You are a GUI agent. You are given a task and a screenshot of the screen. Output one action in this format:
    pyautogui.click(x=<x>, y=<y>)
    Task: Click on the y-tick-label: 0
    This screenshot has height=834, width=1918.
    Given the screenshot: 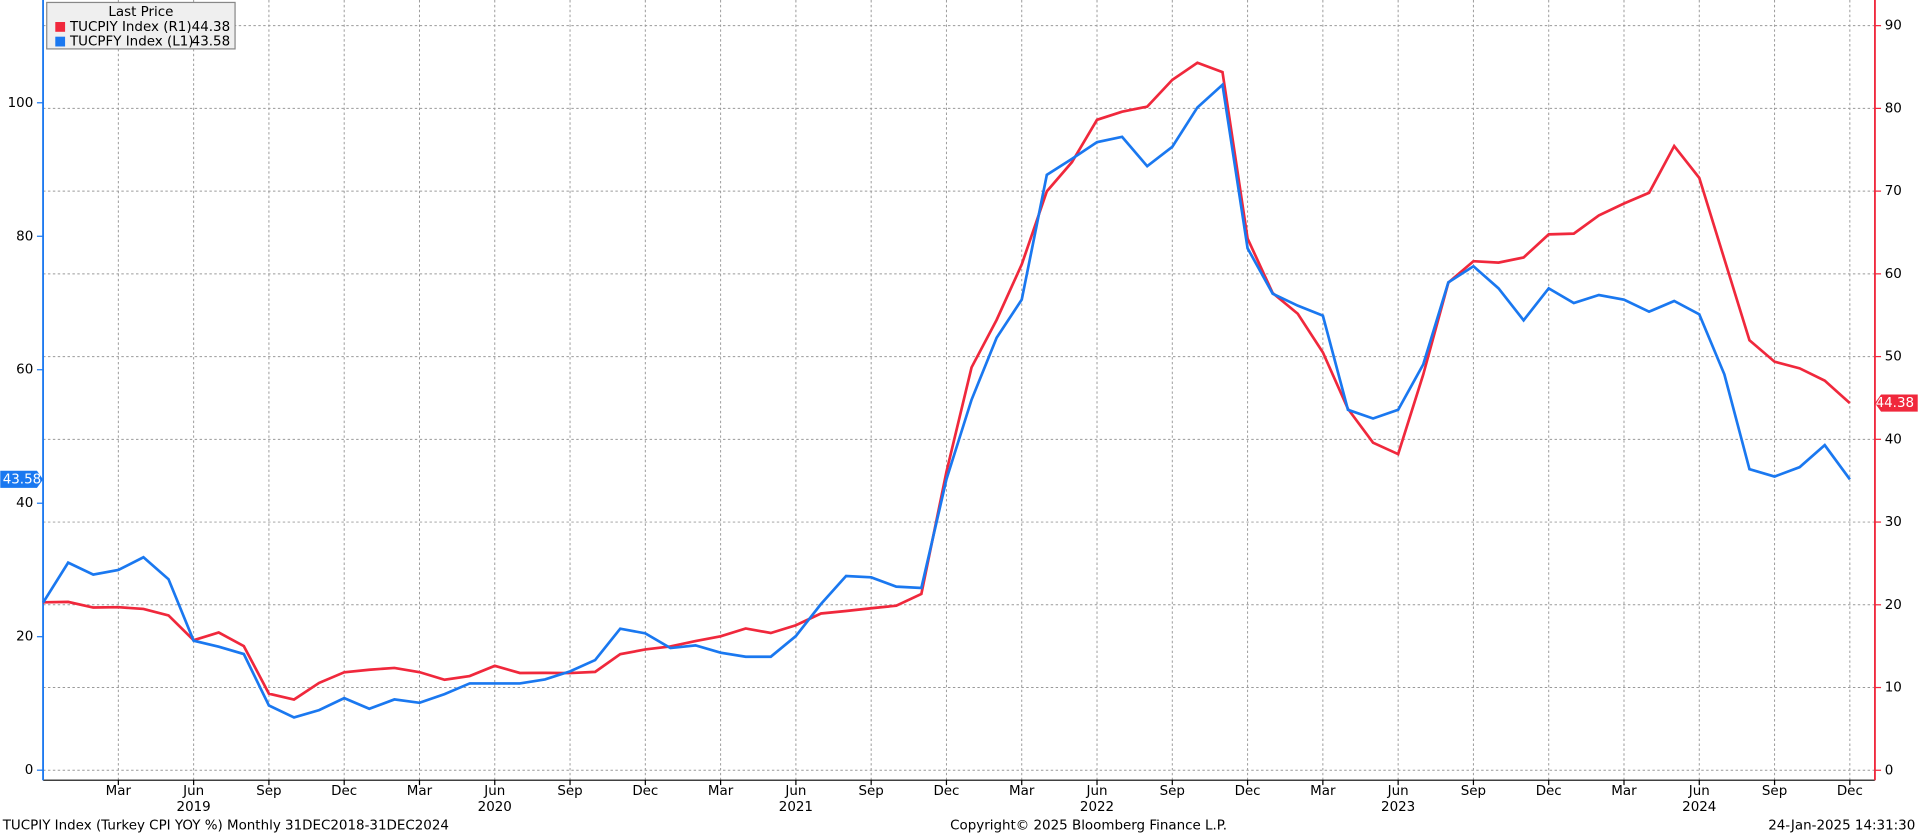 What is the action you would take?
    pyautogui.click(x=29, y=770)
    